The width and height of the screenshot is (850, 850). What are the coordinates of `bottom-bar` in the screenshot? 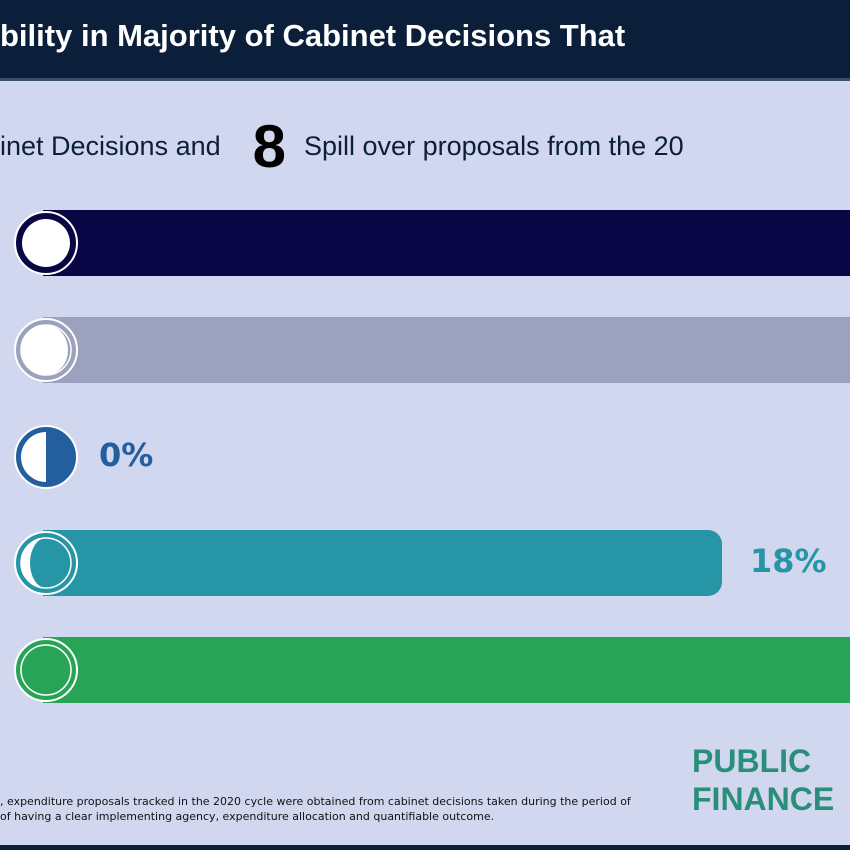 It's located at (425, 847).